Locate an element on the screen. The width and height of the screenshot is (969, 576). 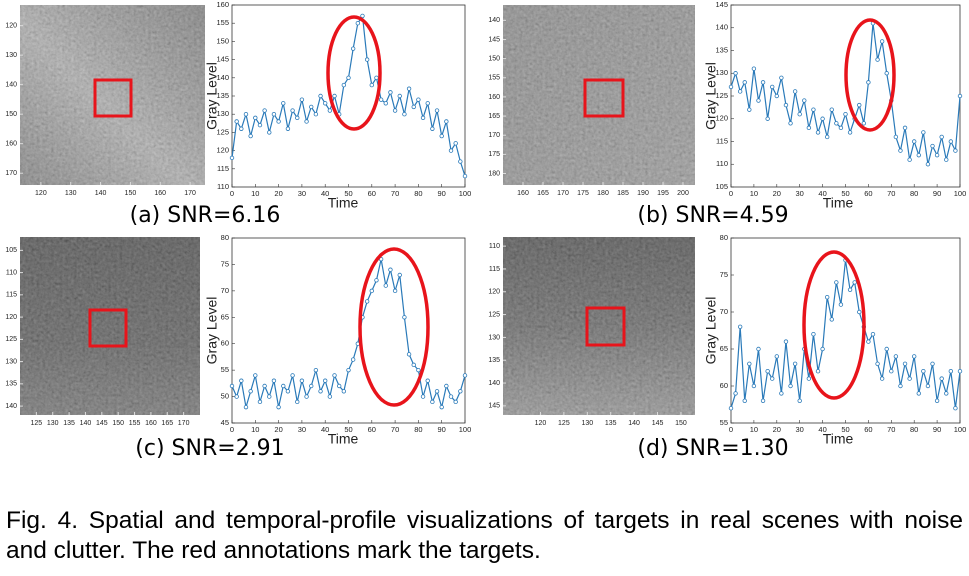
y-tick-label: 145 is located at coordinates (721, 4).